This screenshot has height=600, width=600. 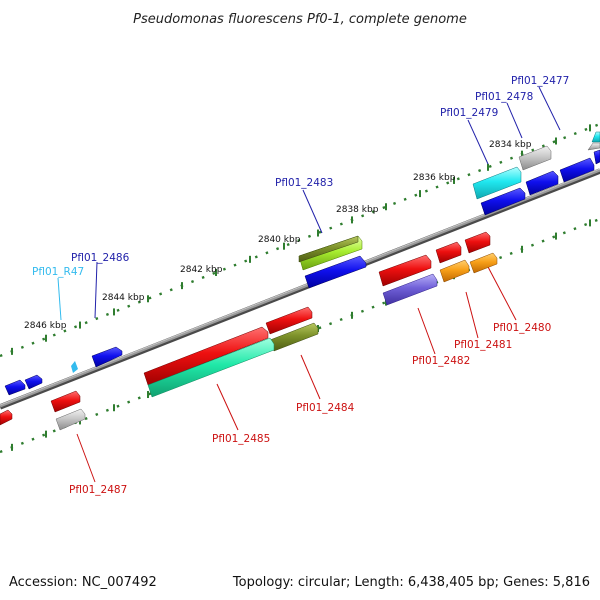 What do you see at coordinates (483, 263) in the screenshot?
I see `gene-2480-feature` at bounding box center [483, 263].